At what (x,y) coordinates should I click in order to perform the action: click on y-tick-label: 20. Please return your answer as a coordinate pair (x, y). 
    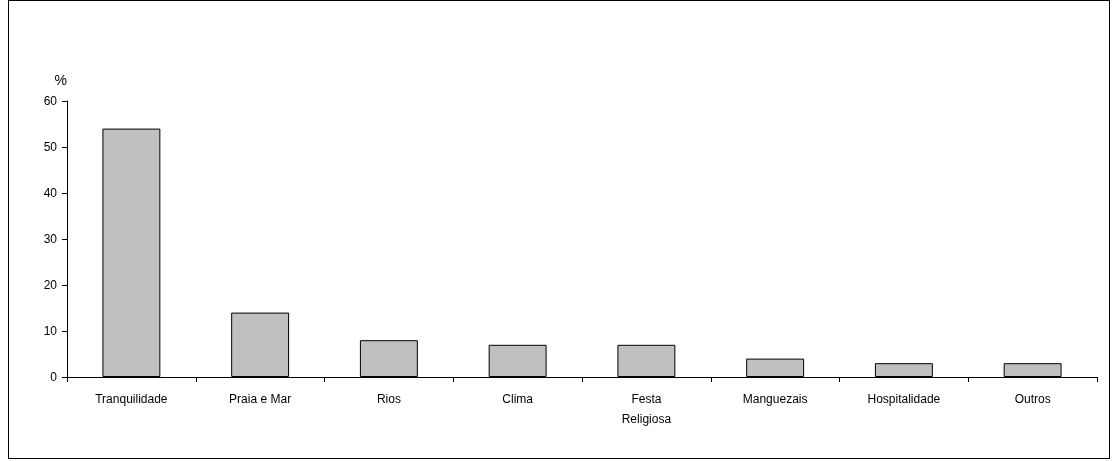
    Looking at the image, I should click on (50, 285).